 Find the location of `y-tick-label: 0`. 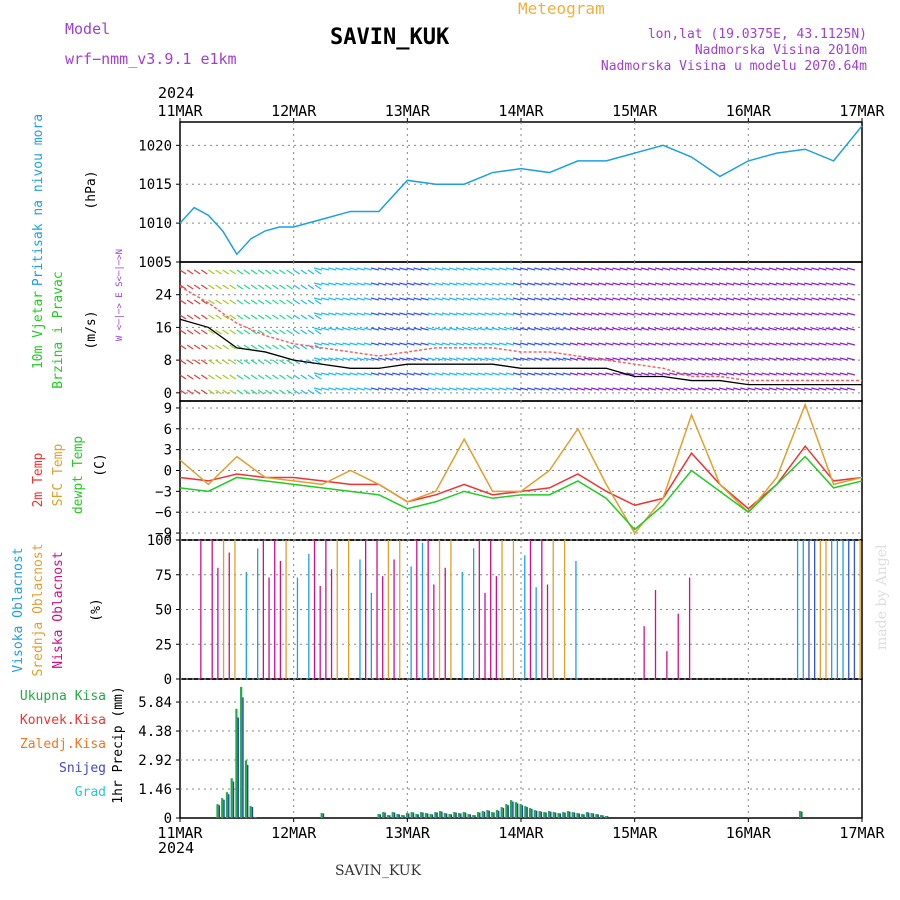

y-tick-label: 0 is located at coordinates (168, 819).